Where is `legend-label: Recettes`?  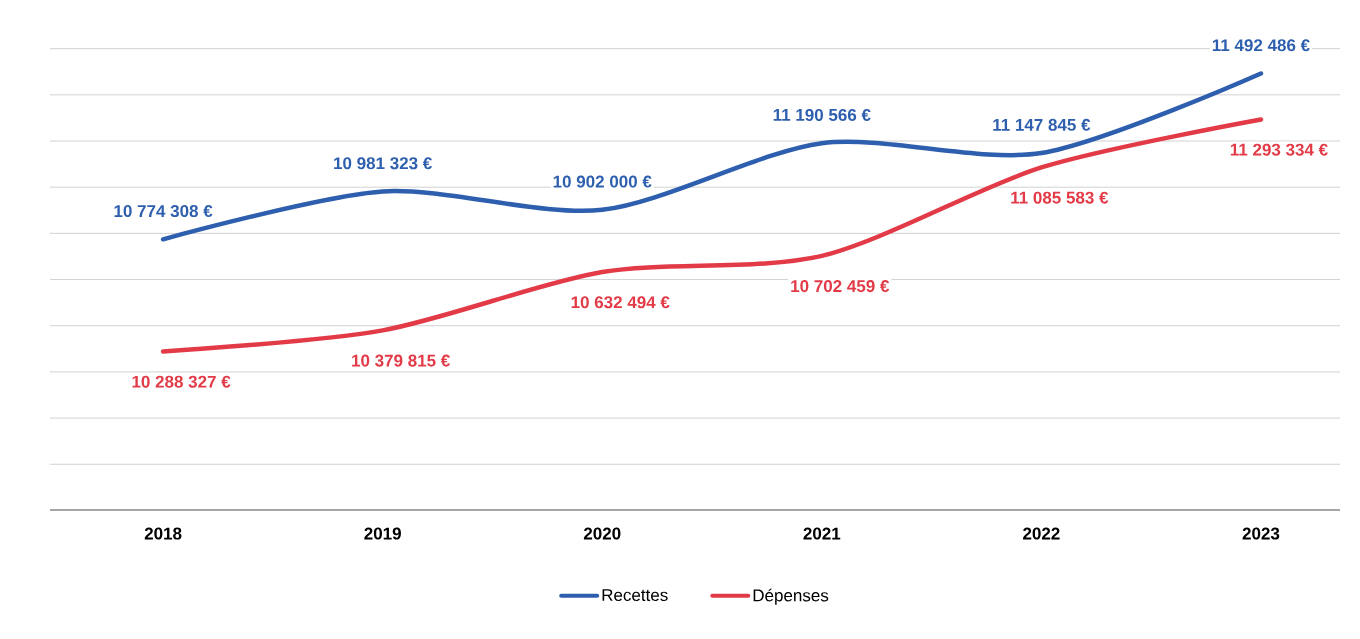
legend-label: Recettes is located at coordinates (635, 595).